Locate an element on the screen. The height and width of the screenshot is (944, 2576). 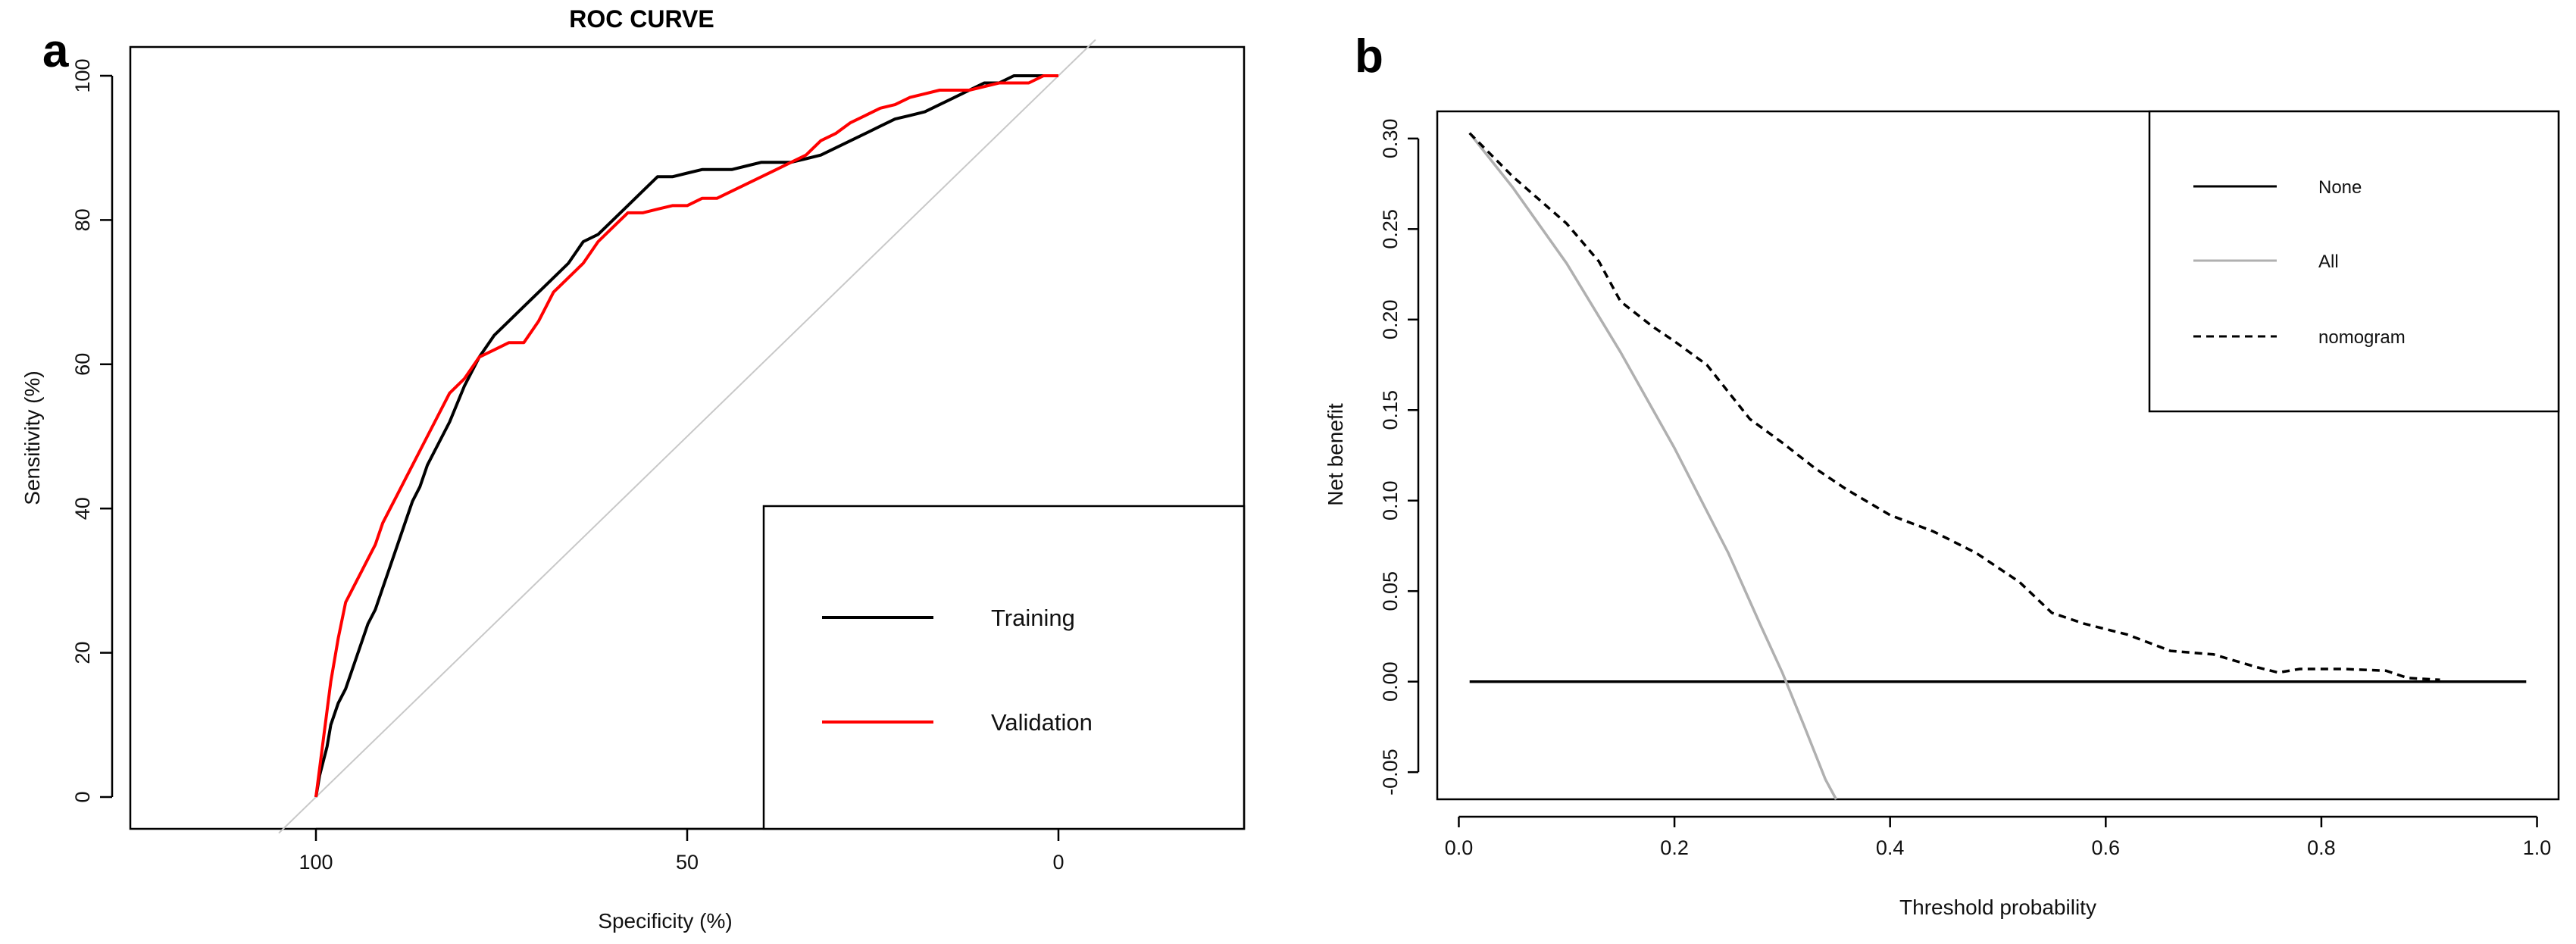
roc-x-axis-title: Specificity (%) is located at coordinates (665, 921).